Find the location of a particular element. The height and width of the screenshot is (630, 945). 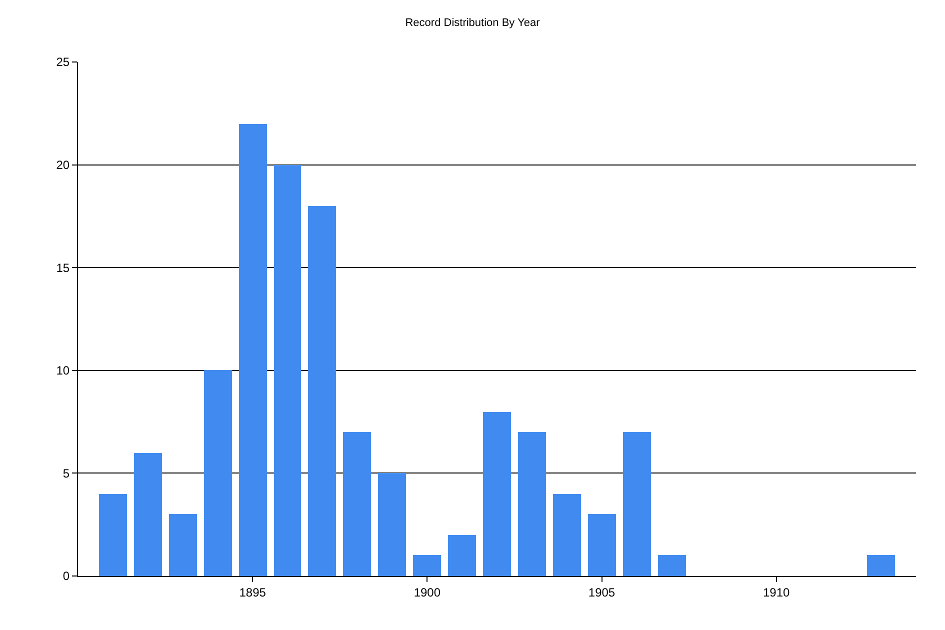

y-tick-label: 10 is located at coordinates (63, 371).